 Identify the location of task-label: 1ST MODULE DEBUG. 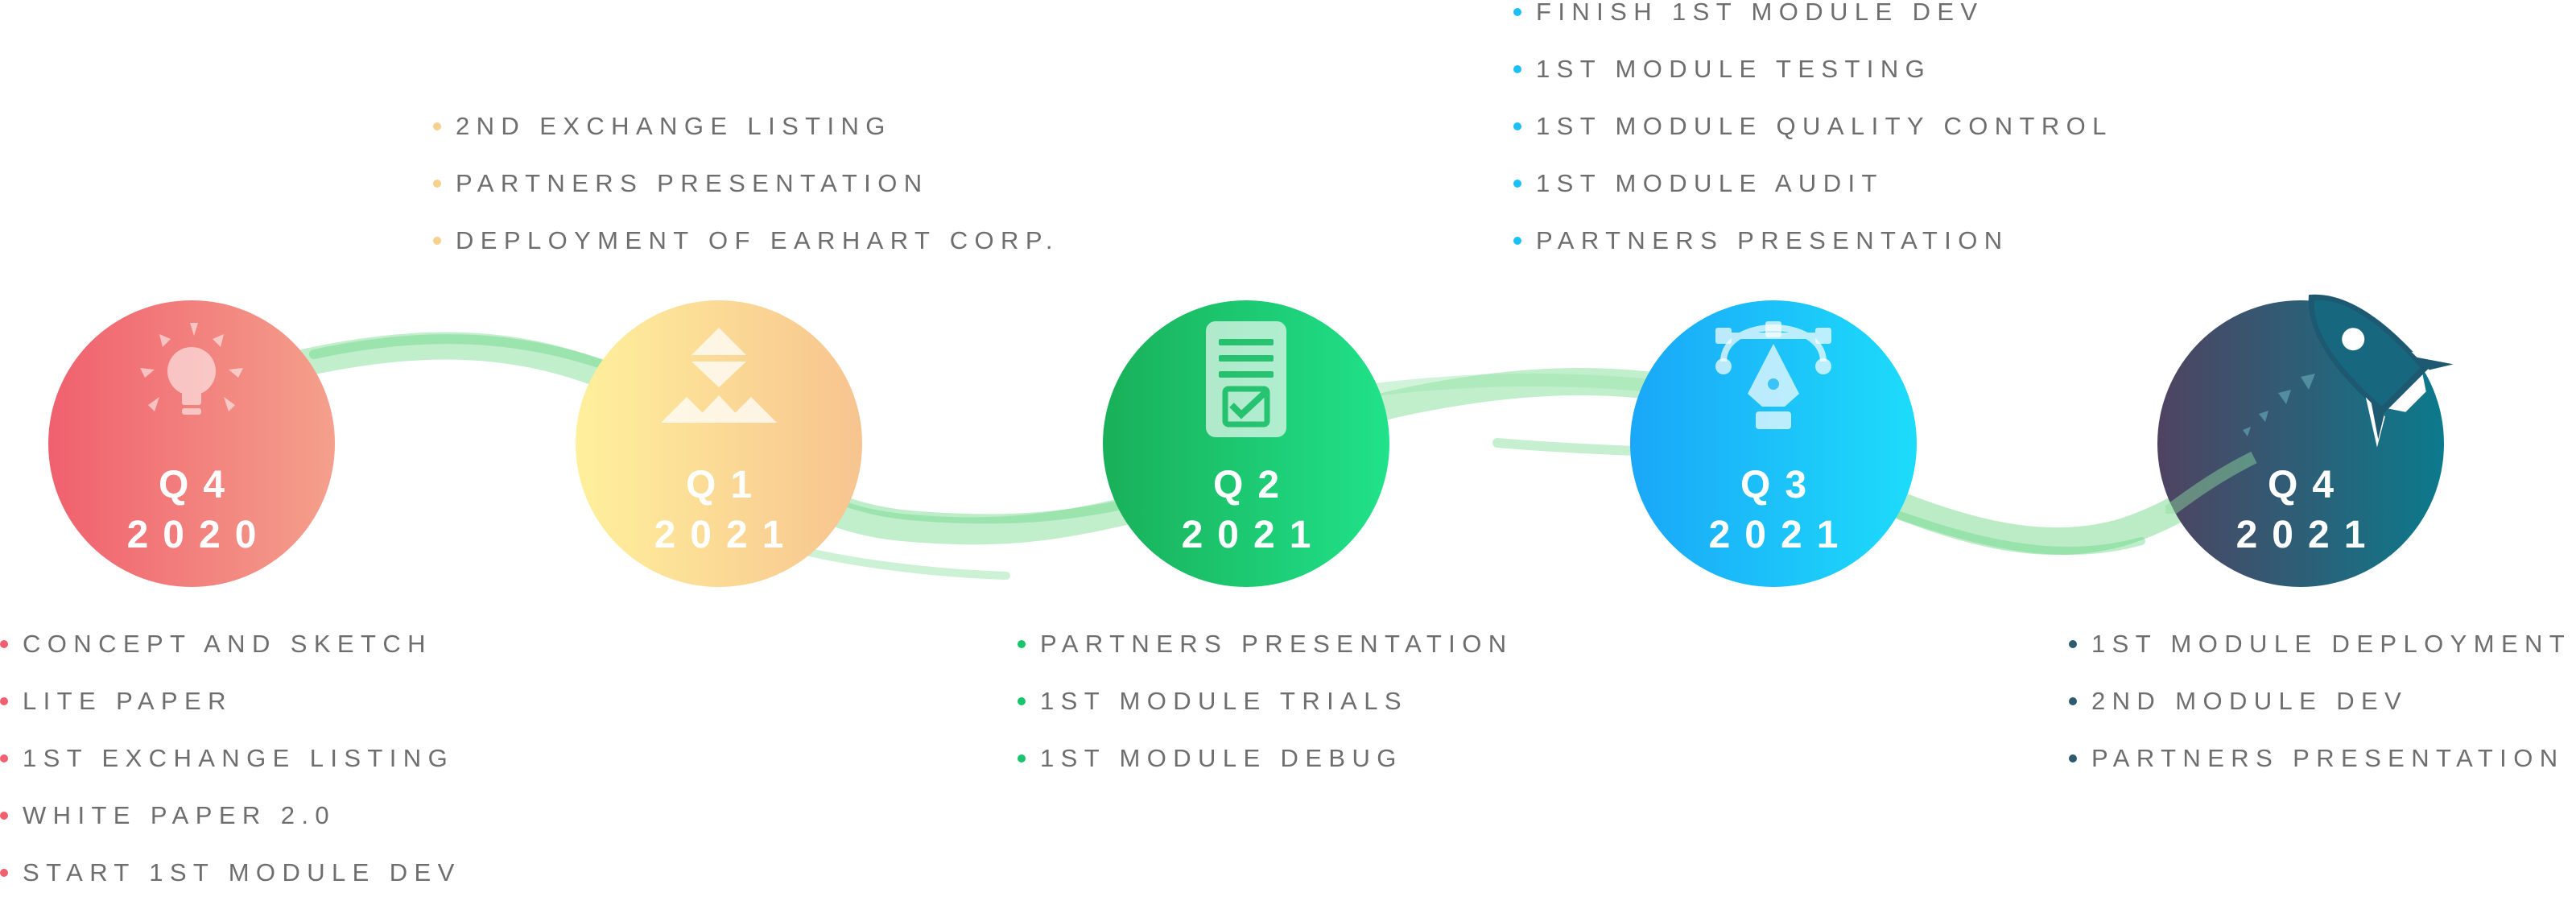
(1221, 758).